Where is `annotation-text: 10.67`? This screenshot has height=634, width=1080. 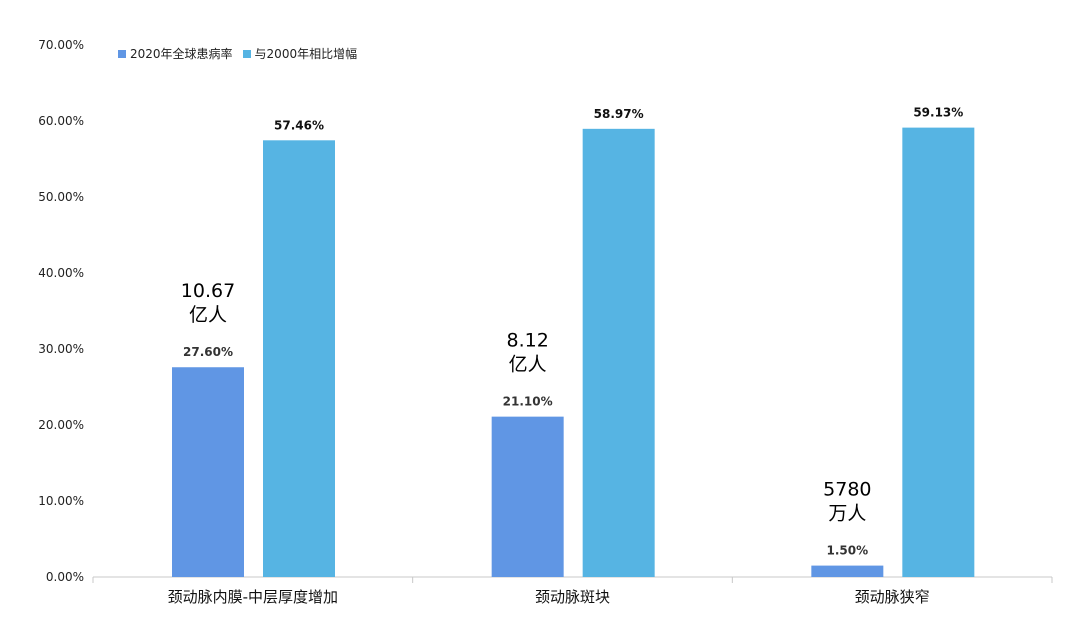
annotation-text: 10.67 is located at coordinates (208, 291).